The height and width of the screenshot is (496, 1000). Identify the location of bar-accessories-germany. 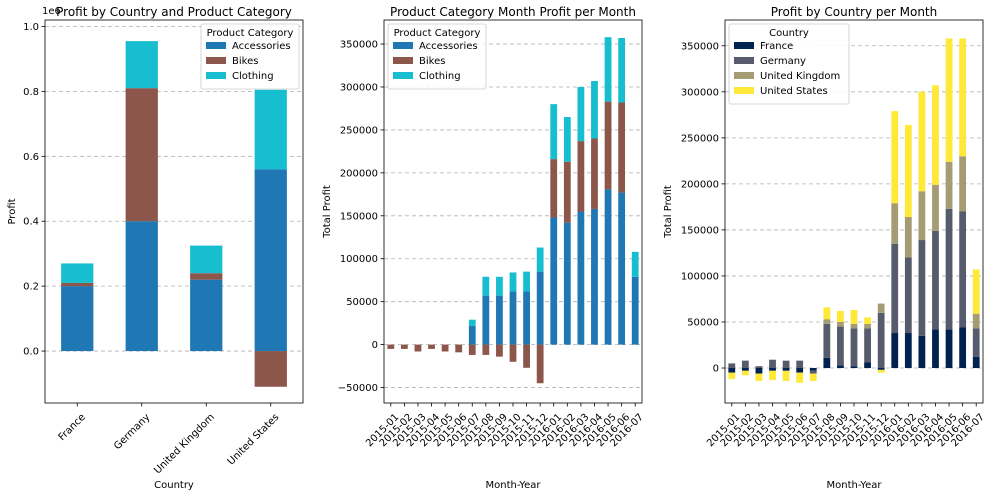
(141, 286).